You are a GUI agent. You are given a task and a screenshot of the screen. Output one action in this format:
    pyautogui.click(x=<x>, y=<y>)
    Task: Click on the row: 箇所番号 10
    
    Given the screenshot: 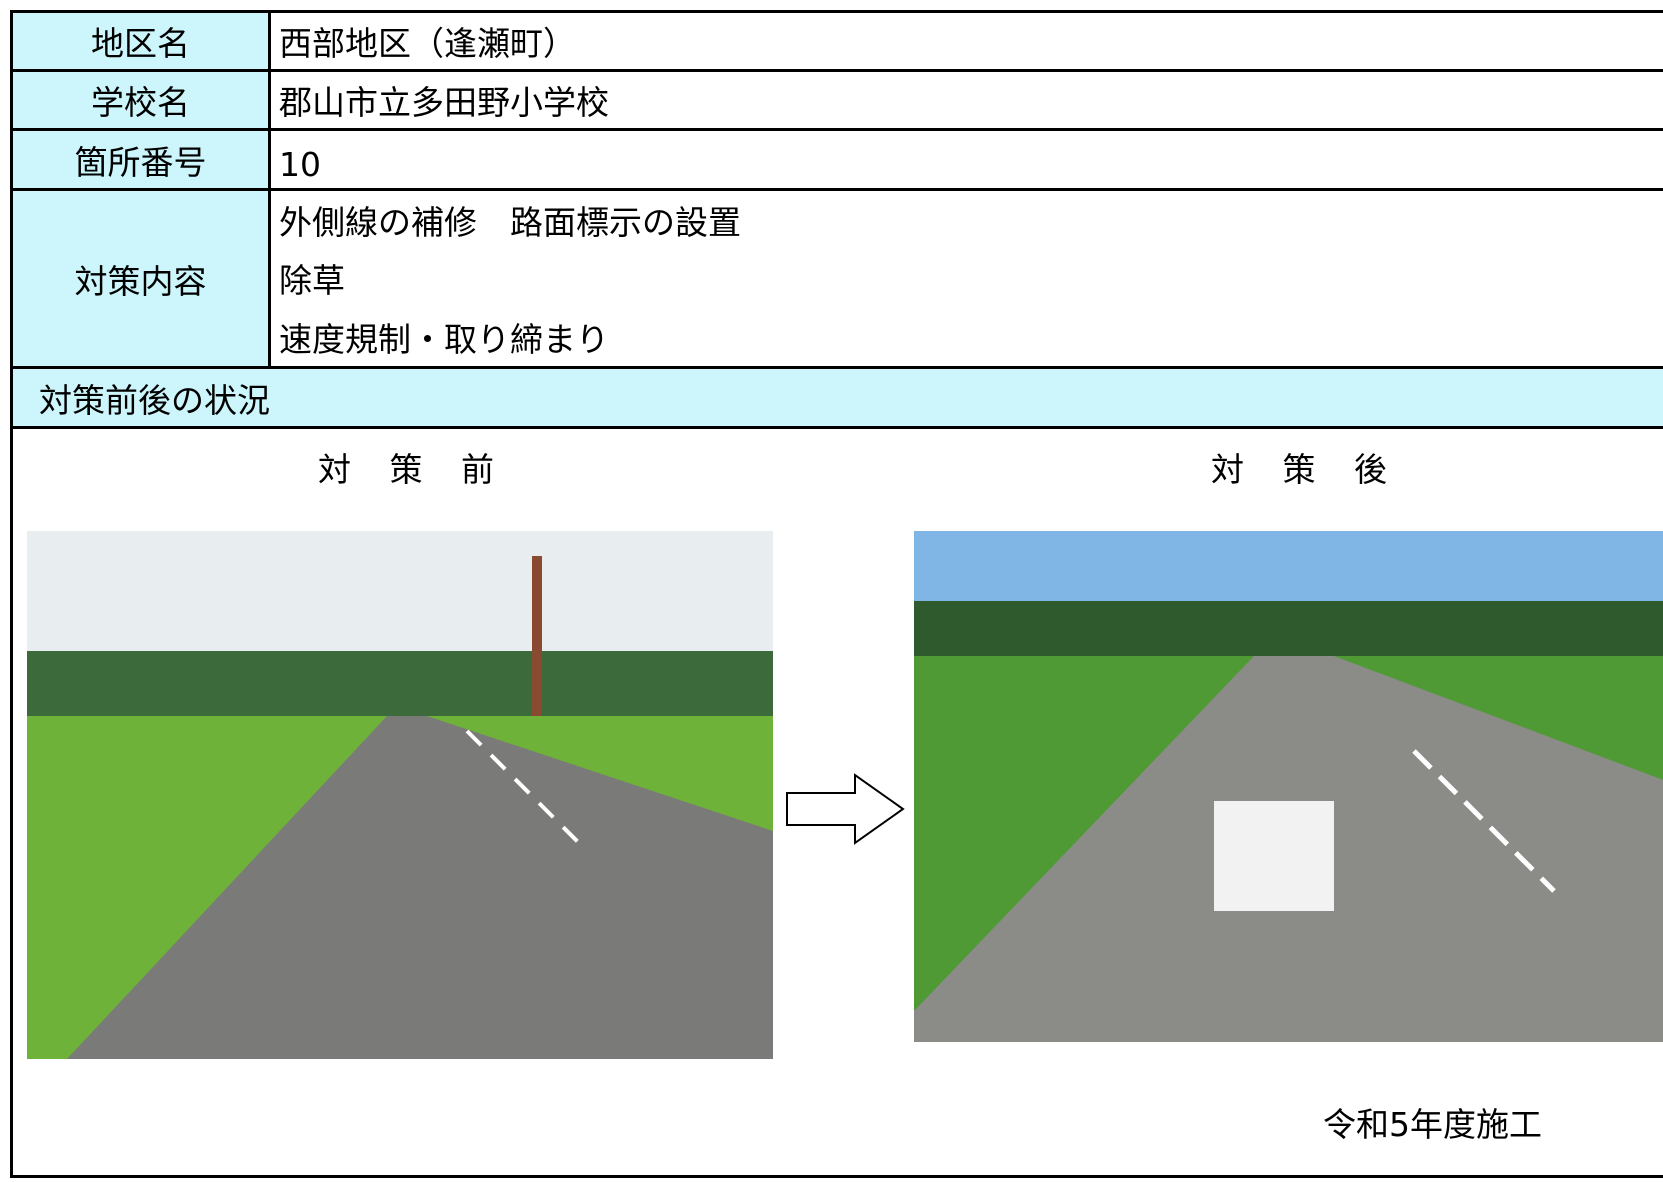 What is the action you would take?
    pyautogui.click(x=838, y=161)
    